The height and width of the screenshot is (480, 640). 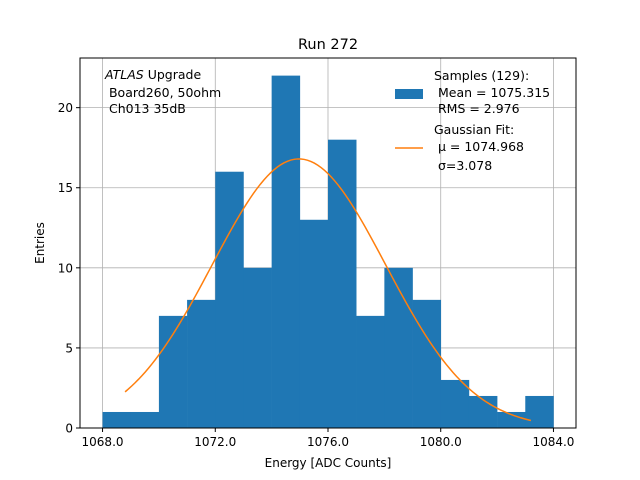 I want to click on svg-text: ATLAS Upgrade, so click(x=152, y=74).